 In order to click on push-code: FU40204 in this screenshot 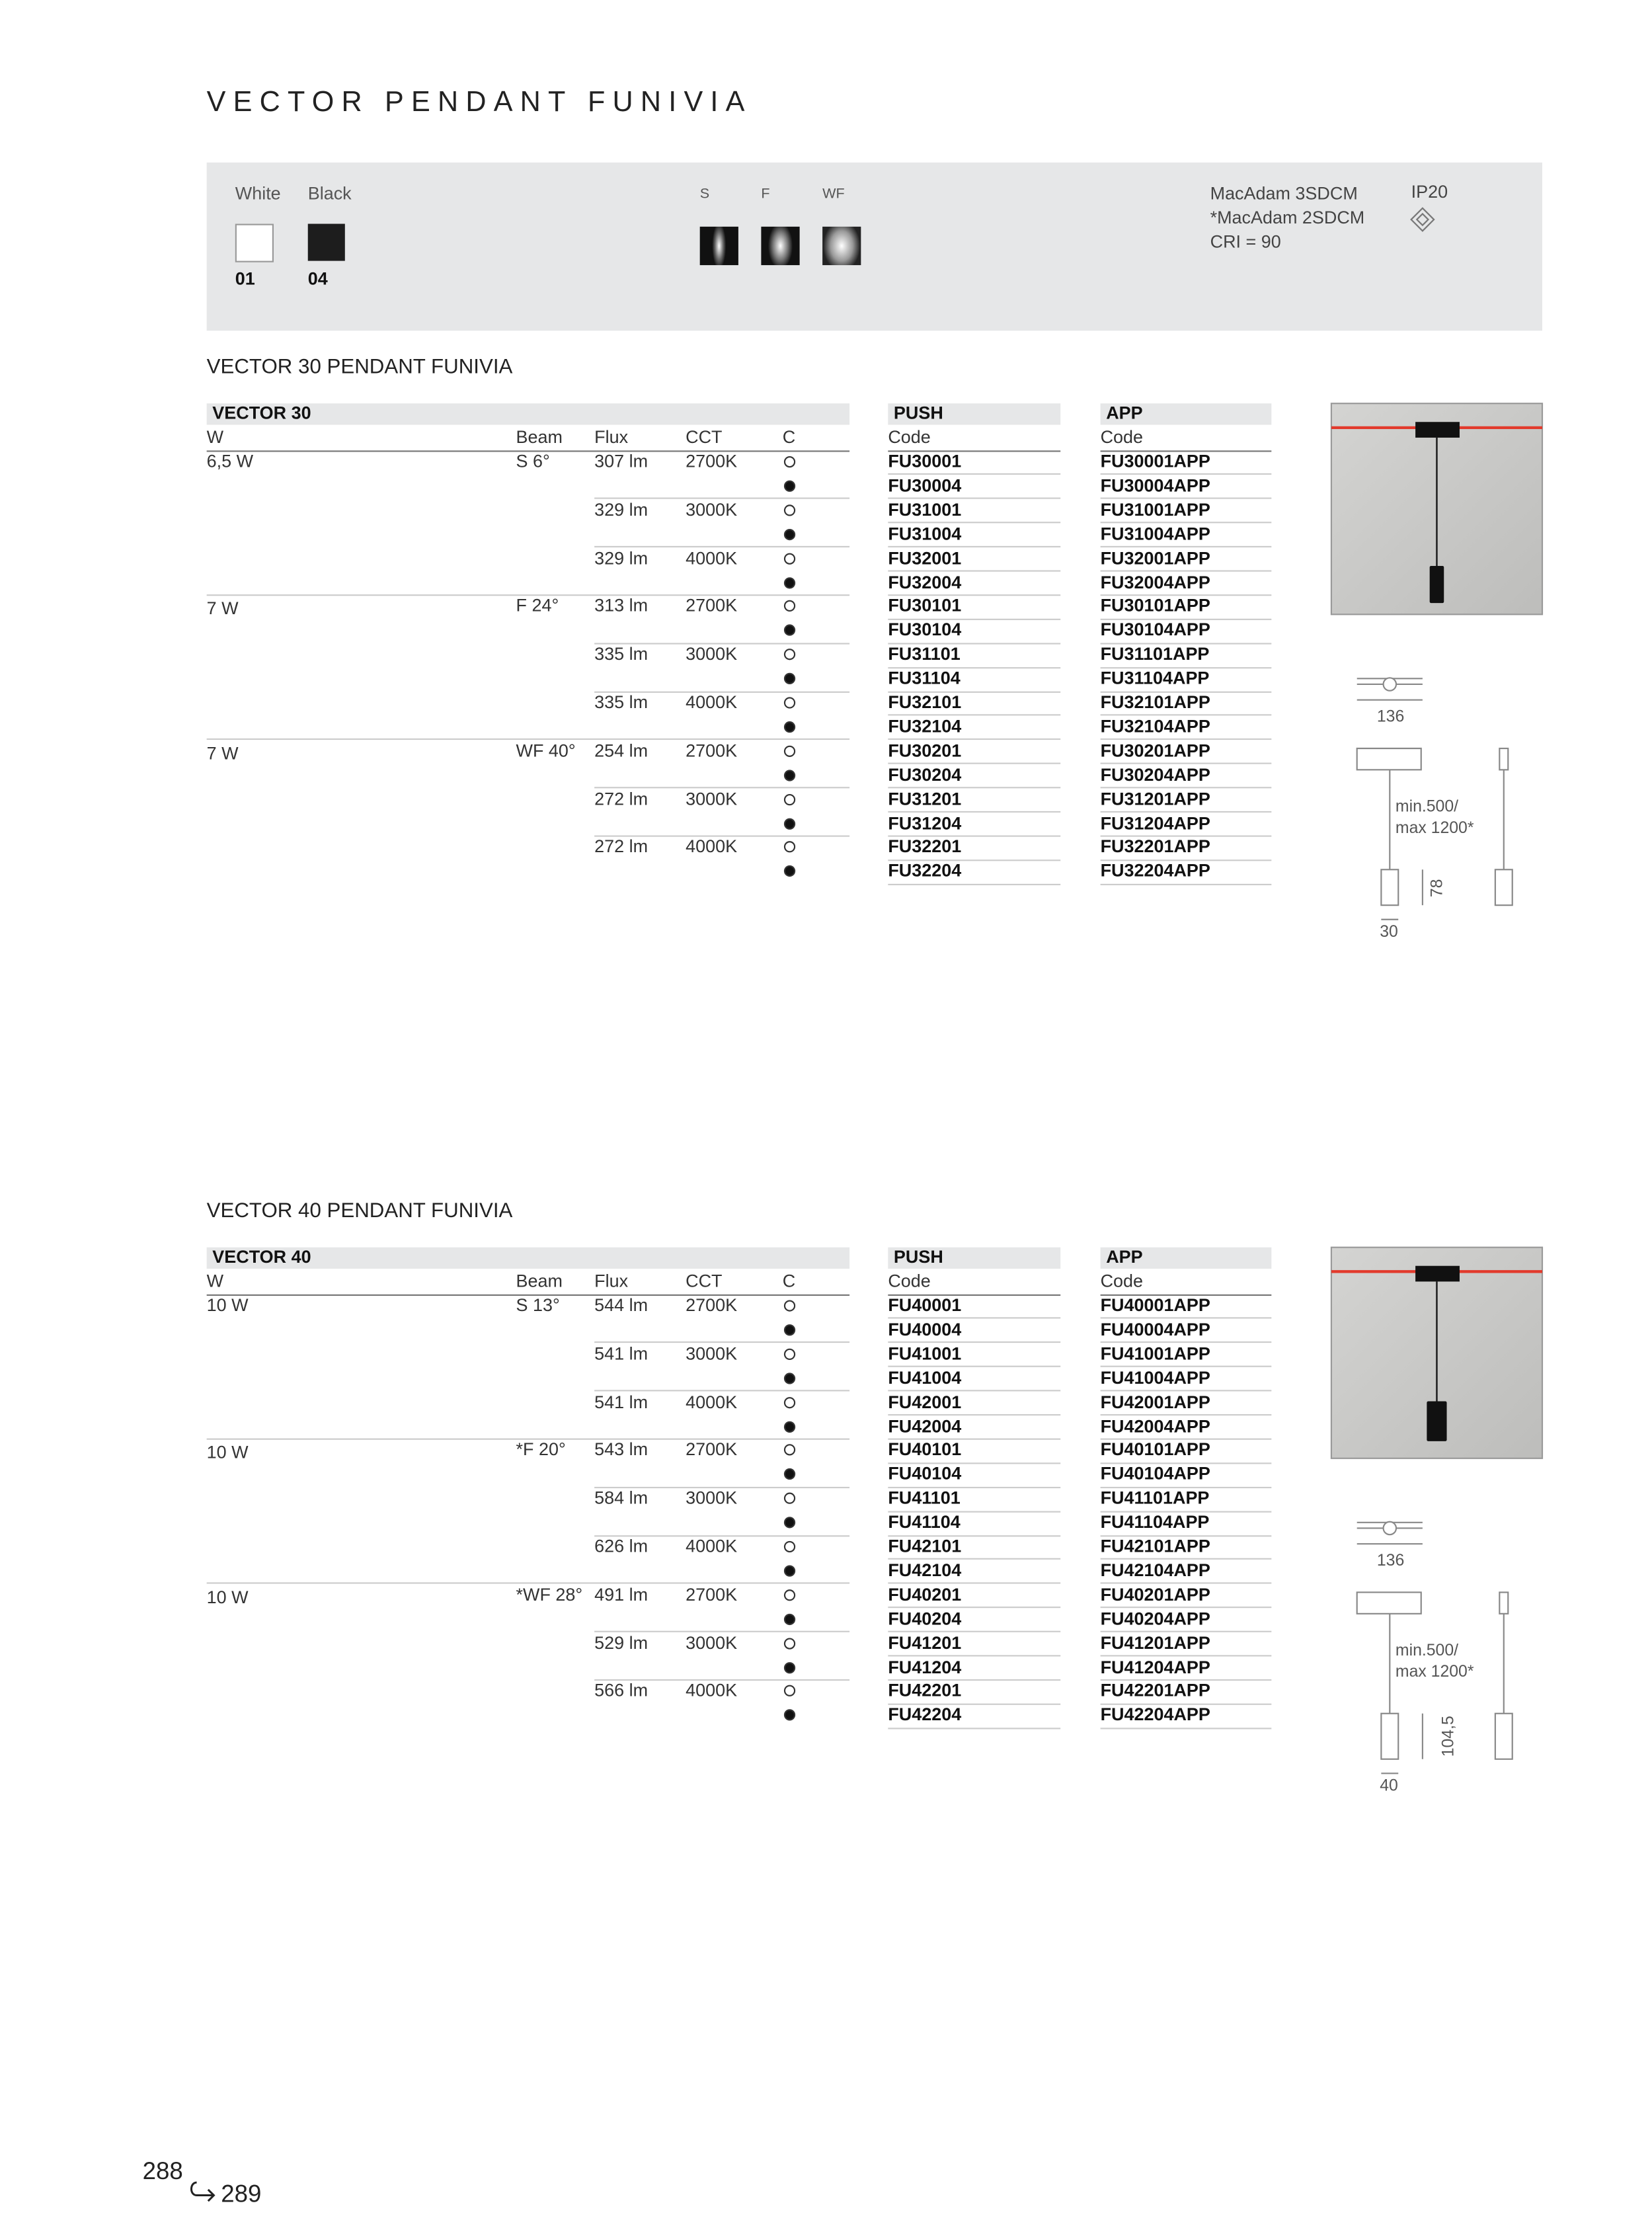, I will do `click(925, 1619)`.